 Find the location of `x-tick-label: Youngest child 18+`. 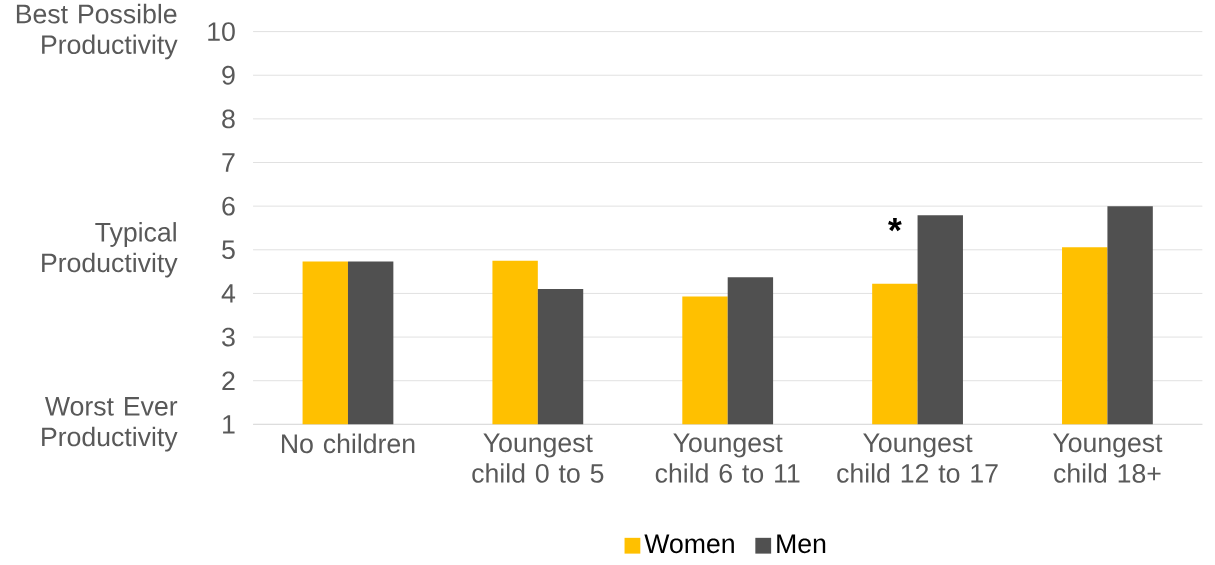

x-tick-label: Youngest child 18+ is located at coordinates (1107, 458).